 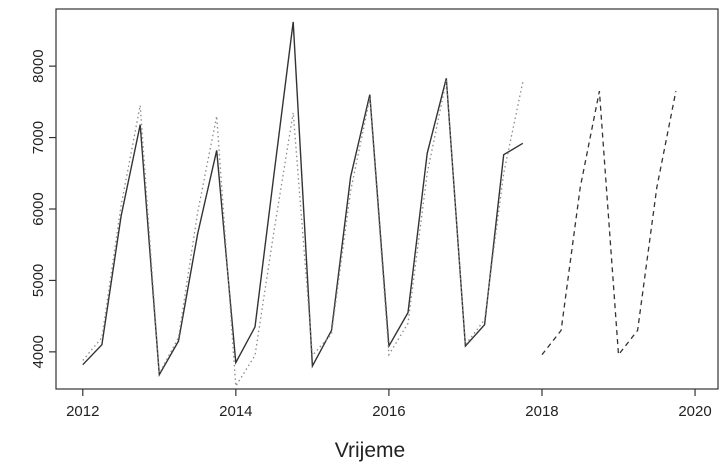 What do you see at coordinates (82, 411) in the screenshot?
I see `x-tick-label: 2012` at bounding box center [82, 411].